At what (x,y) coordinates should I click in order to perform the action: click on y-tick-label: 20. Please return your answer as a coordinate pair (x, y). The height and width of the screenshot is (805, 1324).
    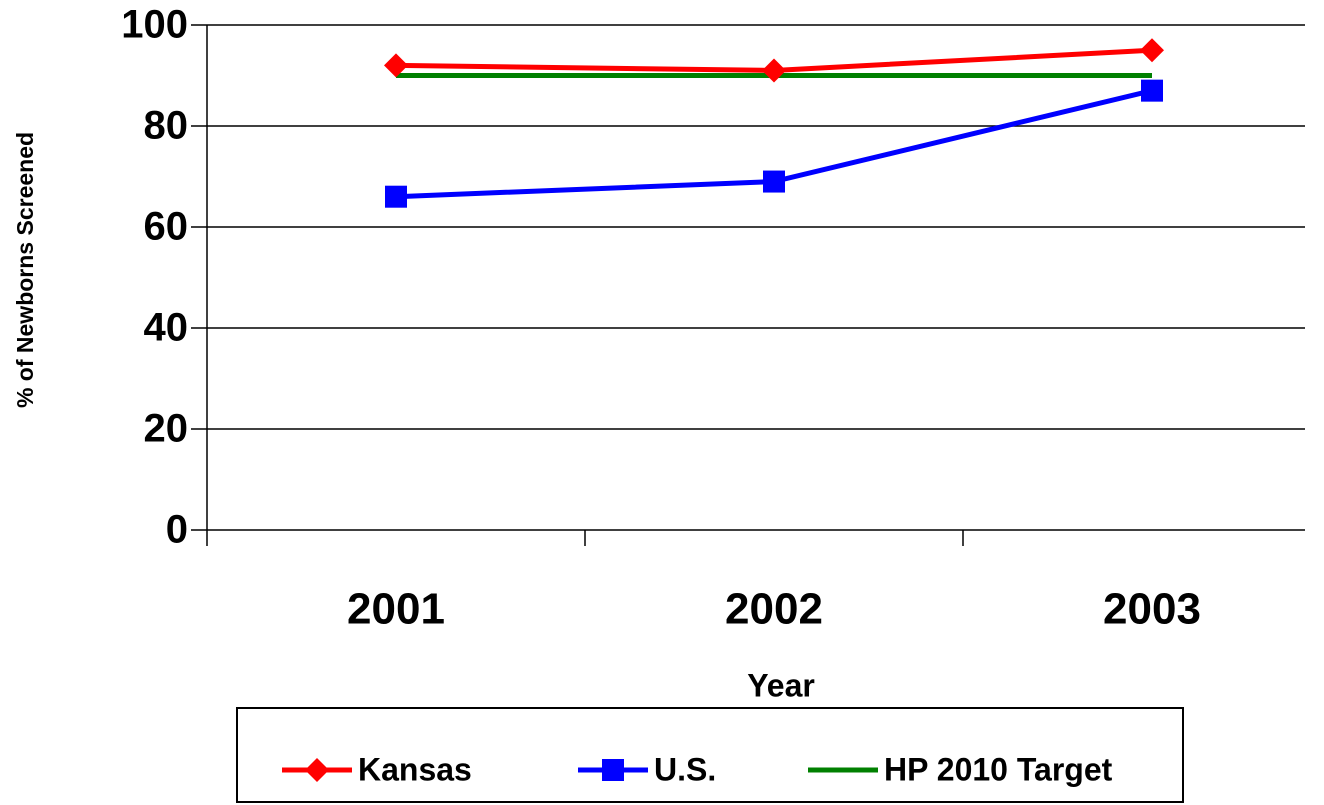
    Looking at the image, I should click on (166, 429).